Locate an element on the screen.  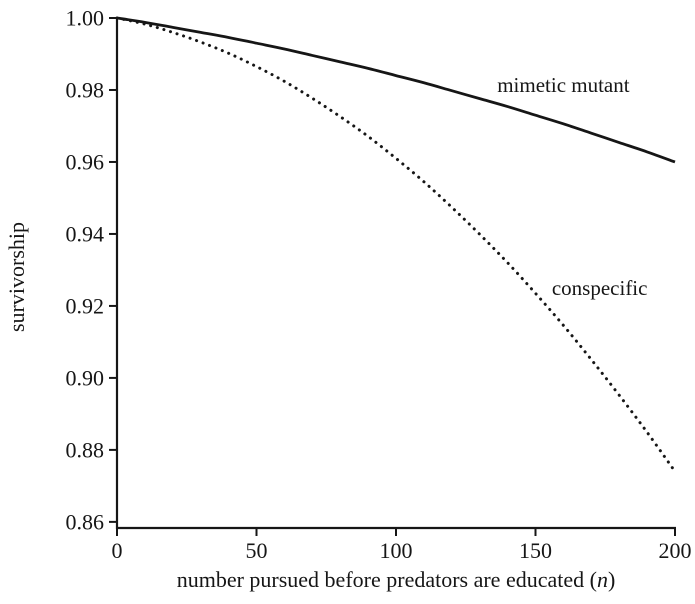
x-axis-tick-label: 0 is located at coordinates (117, 550).